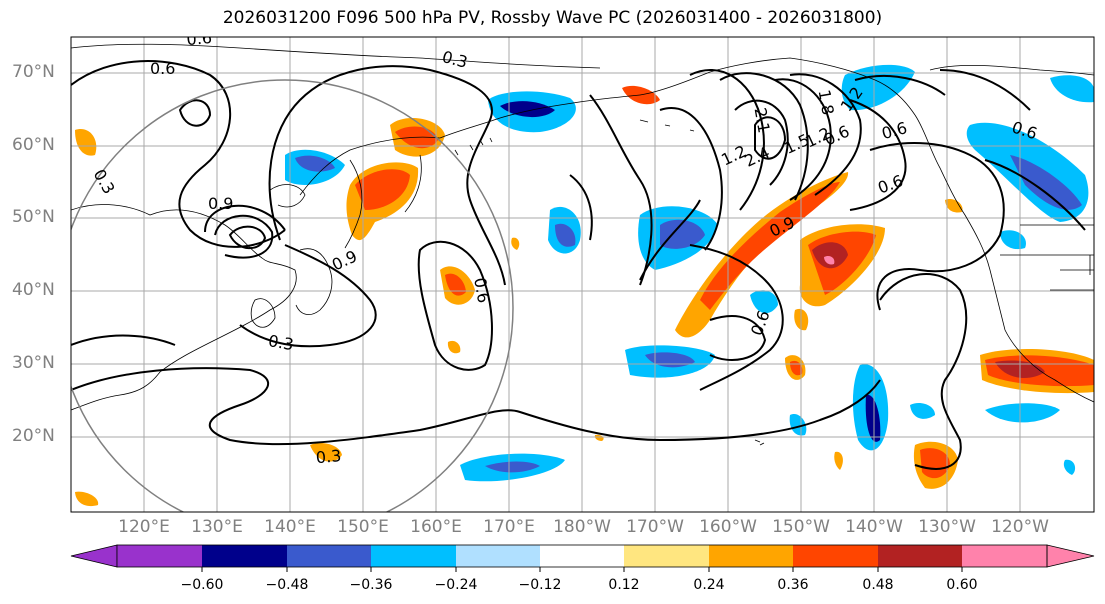 The image size is (1105, 604). I want to click on colorbar, so click(582, 558).